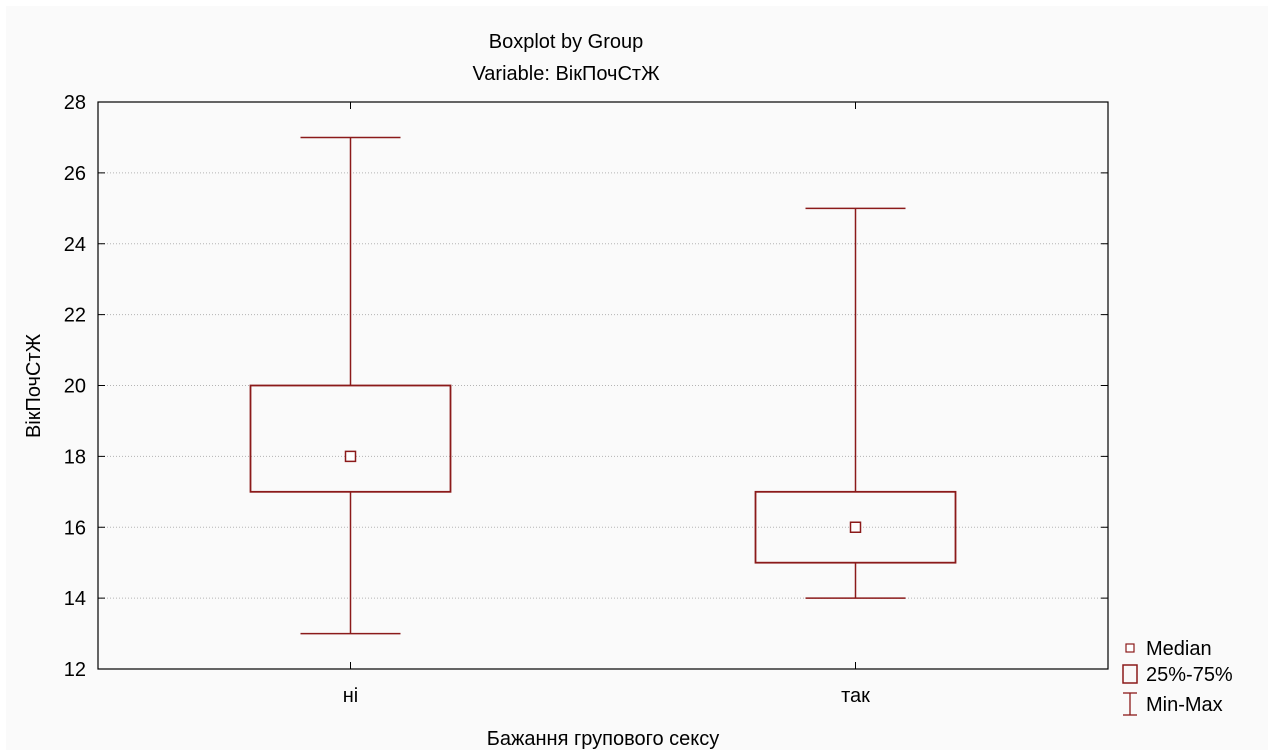 Image resolution: width=1274 pixels, height=756 pixels. What do you see at coordinates (75, 528) in the screenshot?
I see `y-tick-label: 16` at bounding box center [75, 528].